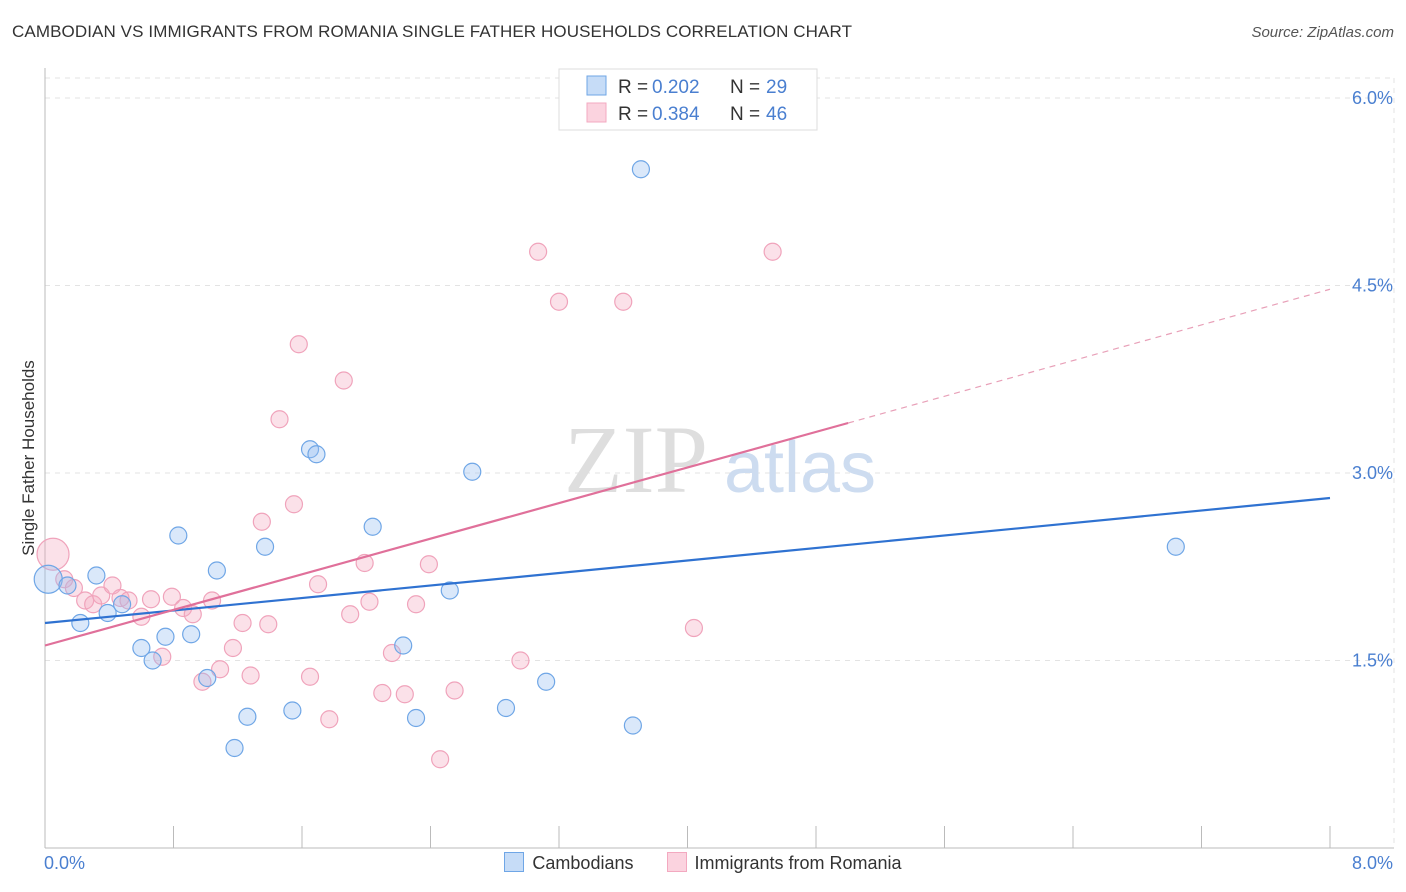 Image resolution: width=1406 pixels, height=892 pixels. What do you see at coordinates (1372, 473) in the screenshot?
I see `y-tick-label: 3.0%` at bounding box center [1372, 473].